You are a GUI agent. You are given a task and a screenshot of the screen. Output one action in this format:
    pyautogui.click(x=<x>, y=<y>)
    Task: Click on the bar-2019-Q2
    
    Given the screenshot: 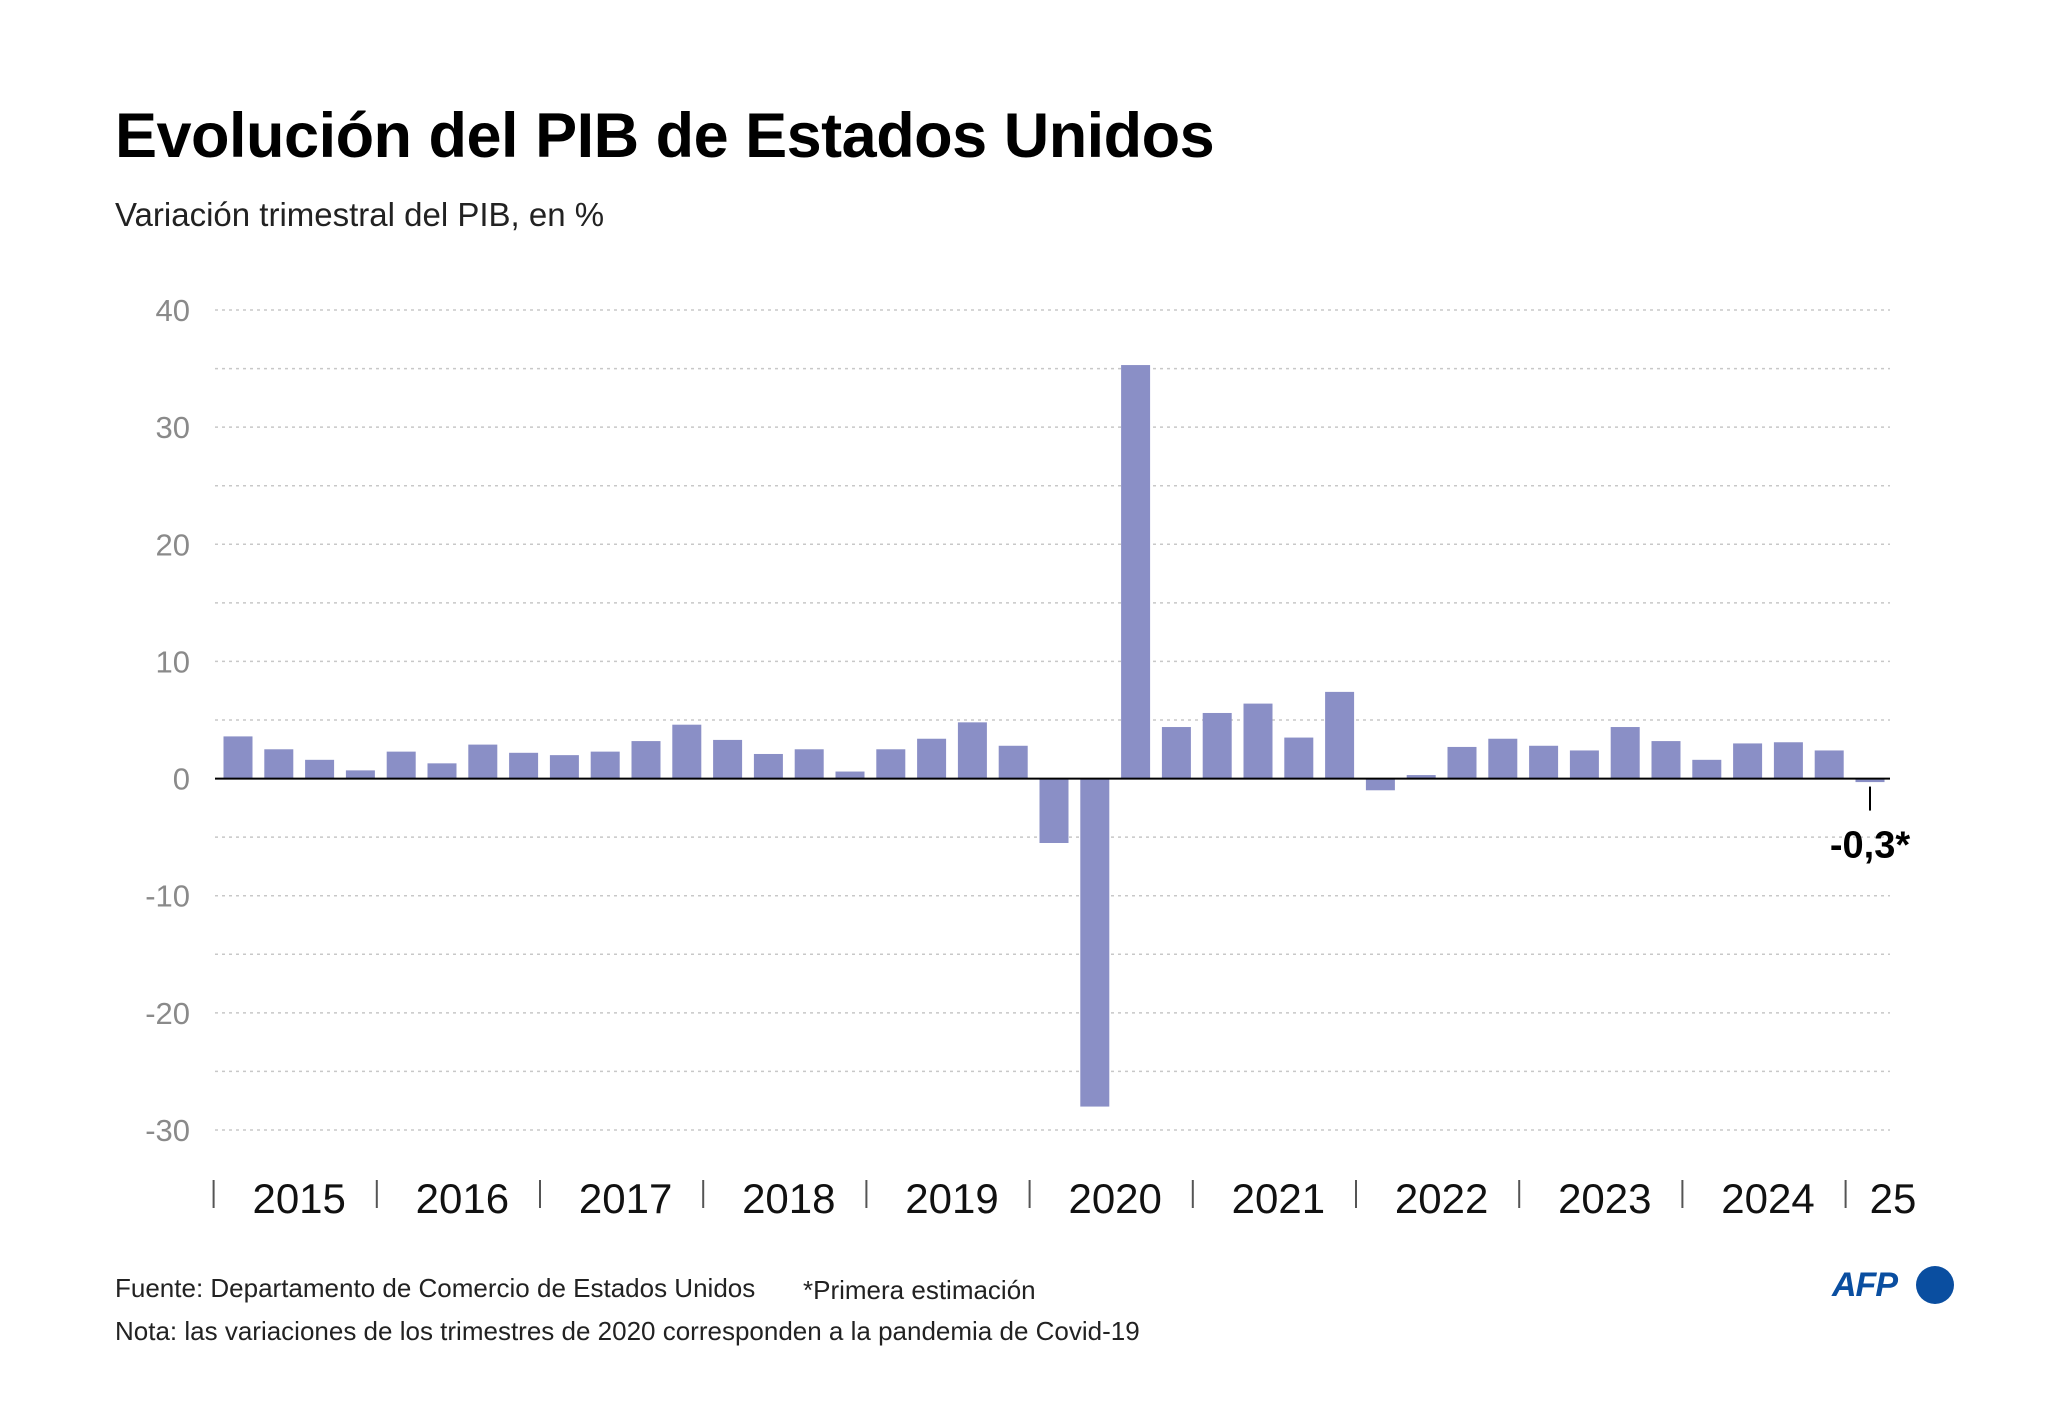 What is the action you would take?
    pyautogui.click(x=932, y=758)
    